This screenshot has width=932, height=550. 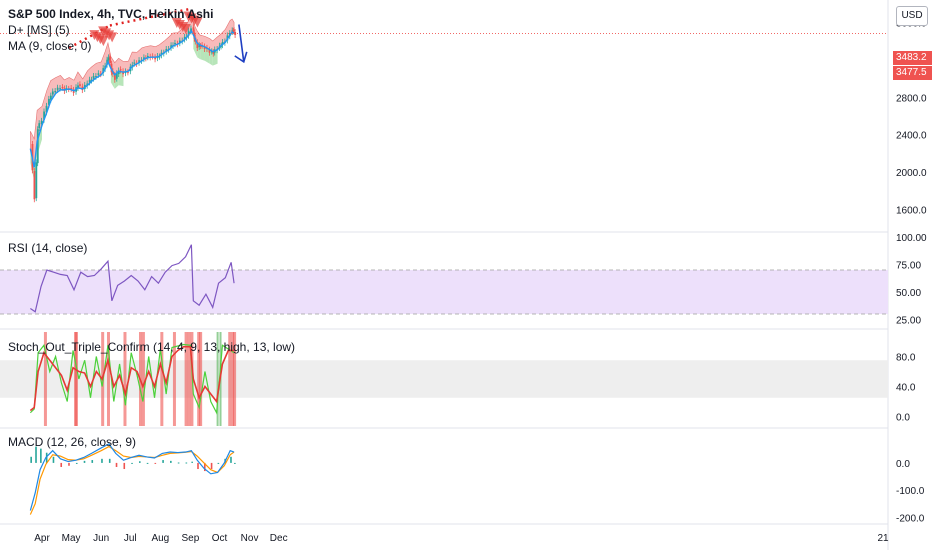 What do you see at coordinates (39, 30) in the screenshot?
I see `indicator-dplus-label: D+ [MS] (5)` at bounding box center [39, 30].